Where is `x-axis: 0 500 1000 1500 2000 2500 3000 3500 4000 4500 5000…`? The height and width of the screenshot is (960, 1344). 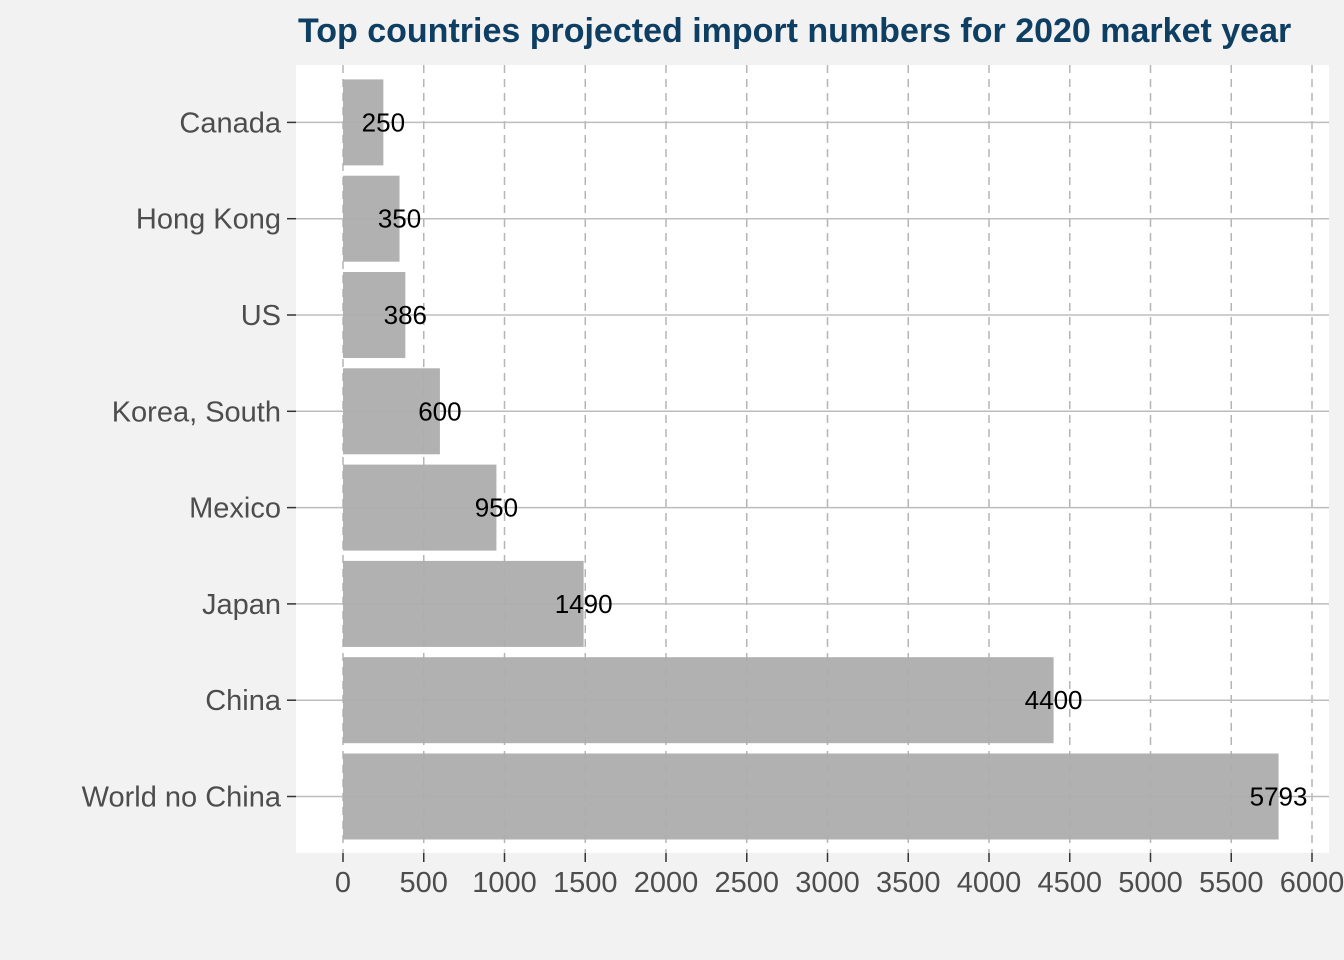
x-axis: 0 500 1000 1500 2000 2500 3000 3500 4000 4500 5000… is located at coordinates (839, 876).